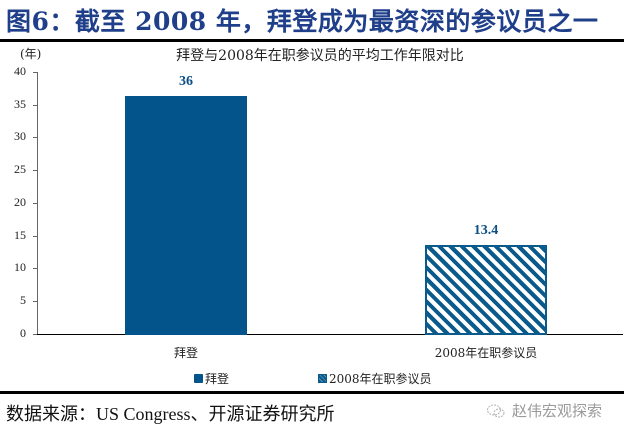 This screenshot has height=434, width=624. What do you see at coordinates (31, 54) in the screenshot?
I see `y-axis-unit: (年)` at bounding box center [31, 54].